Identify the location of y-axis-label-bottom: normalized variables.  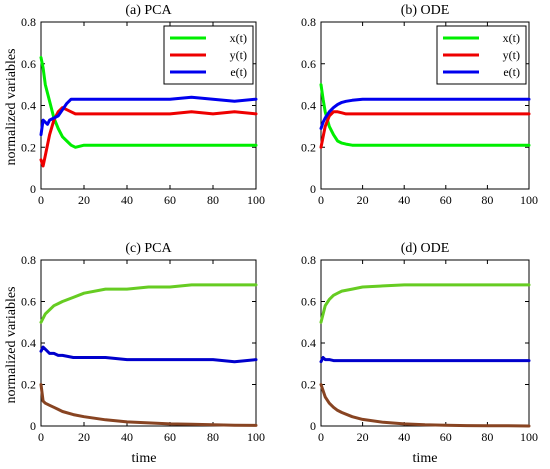
(11, 344).